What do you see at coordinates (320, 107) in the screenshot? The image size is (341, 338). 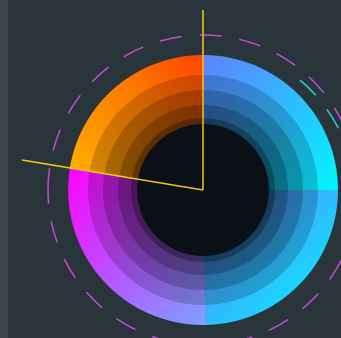 I see `orbit-dash-arc-cyan` at bounding box center [320, 107].